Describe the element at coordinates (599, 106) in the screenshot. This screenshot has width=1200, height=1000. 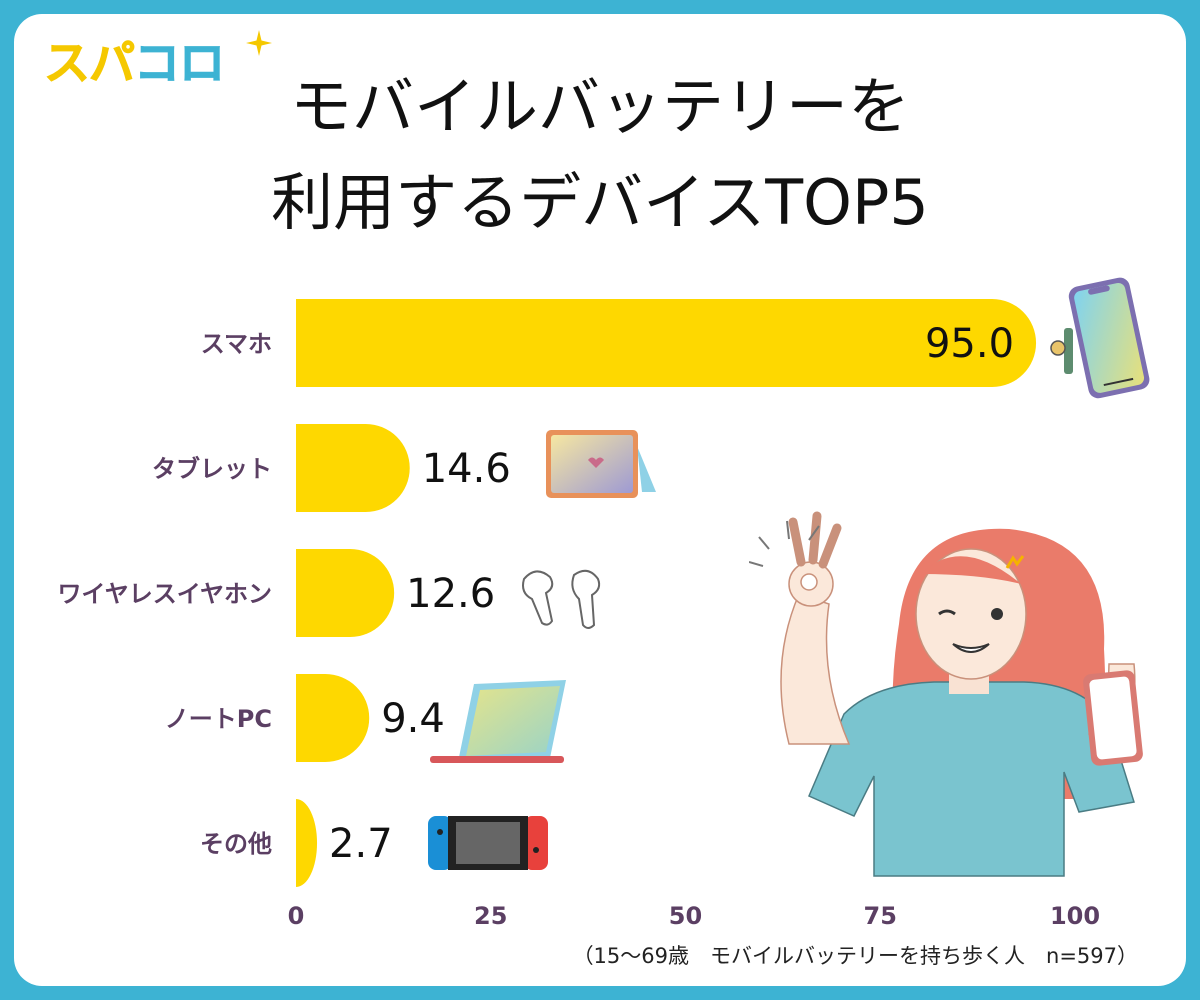
I see `chart-title-line-1: モバイルバッテリーを` at that location.